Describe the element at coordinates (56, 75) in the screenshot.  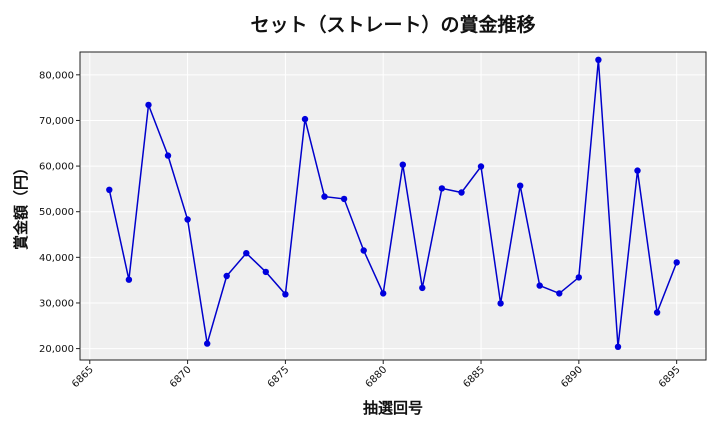
I see `y-tick-label: 80,000` at that location.